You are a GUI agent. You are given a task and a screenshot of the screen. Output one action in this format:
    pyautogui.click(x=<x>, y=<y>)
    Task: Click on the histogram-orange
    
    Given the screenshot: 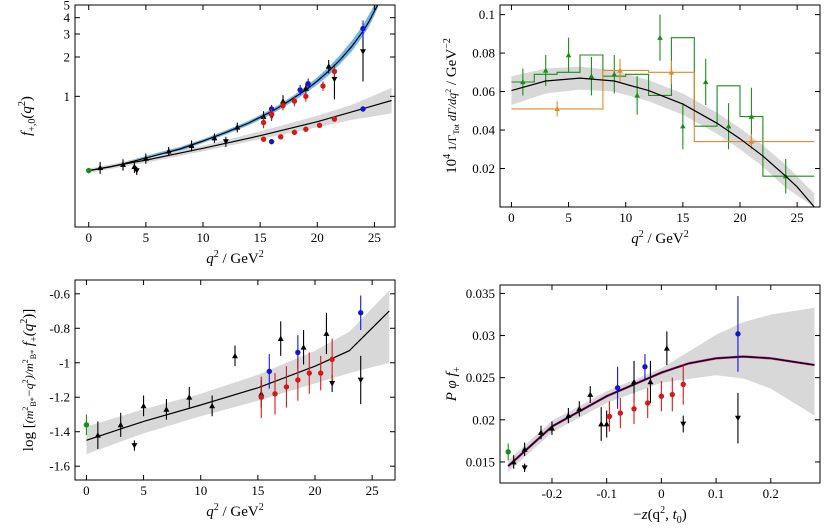 What is the action you would take?
    pyautogui.click(x=663, y=106)
    